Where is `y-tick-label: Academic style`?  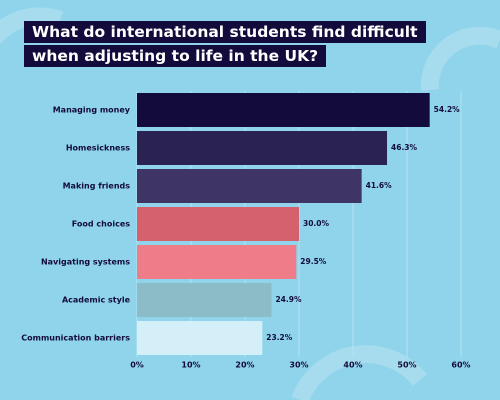
y-tick-label: Academic style is located at coordinates (96, 300).